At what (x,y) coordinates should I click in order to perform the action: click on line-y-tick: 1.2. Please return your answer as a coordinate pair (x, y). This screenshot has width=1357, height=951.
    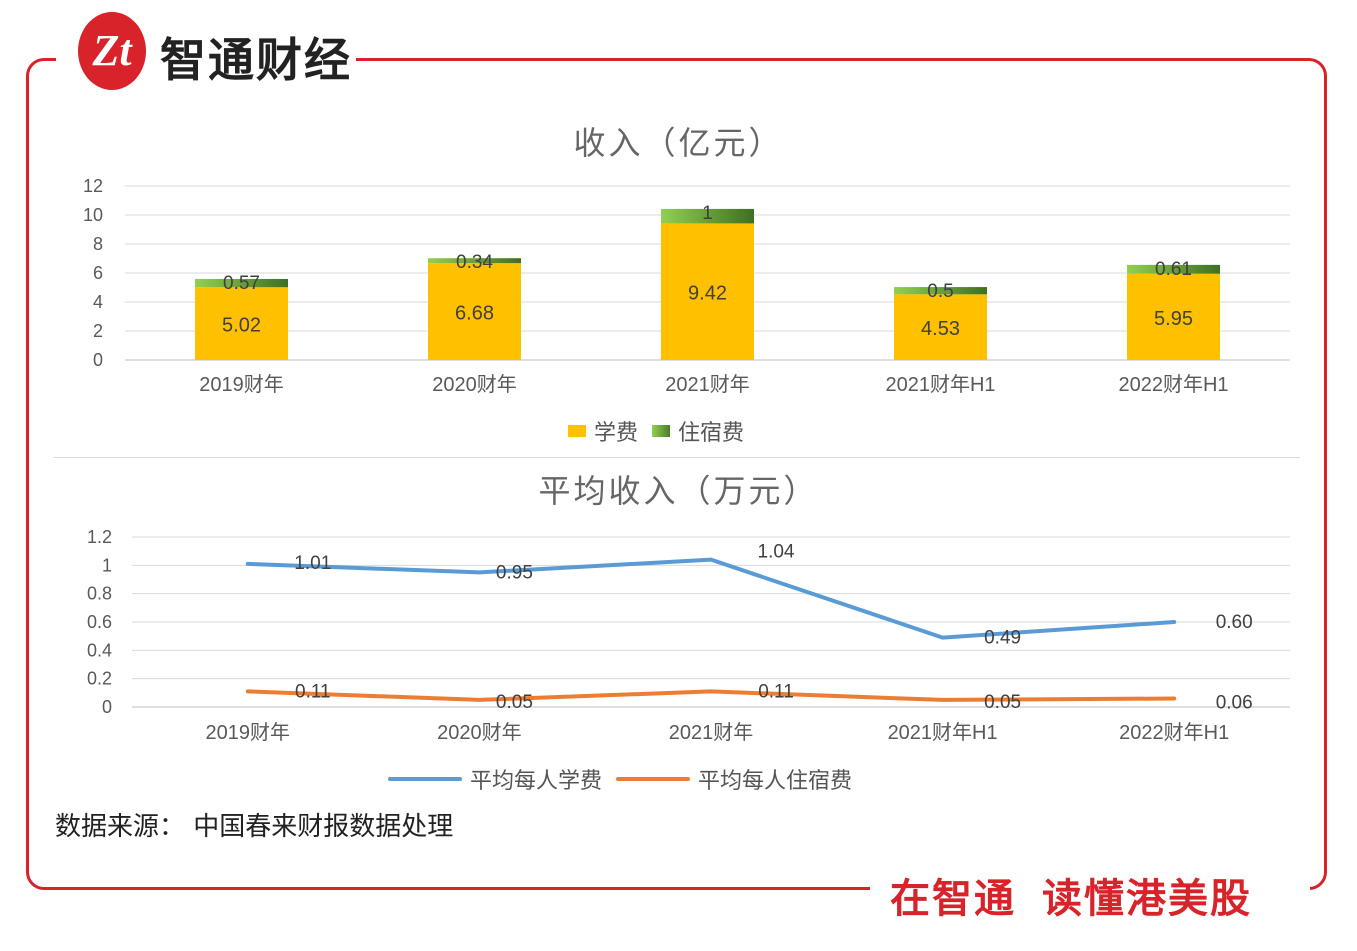
    Looking at the image, I should click on (99, 537).